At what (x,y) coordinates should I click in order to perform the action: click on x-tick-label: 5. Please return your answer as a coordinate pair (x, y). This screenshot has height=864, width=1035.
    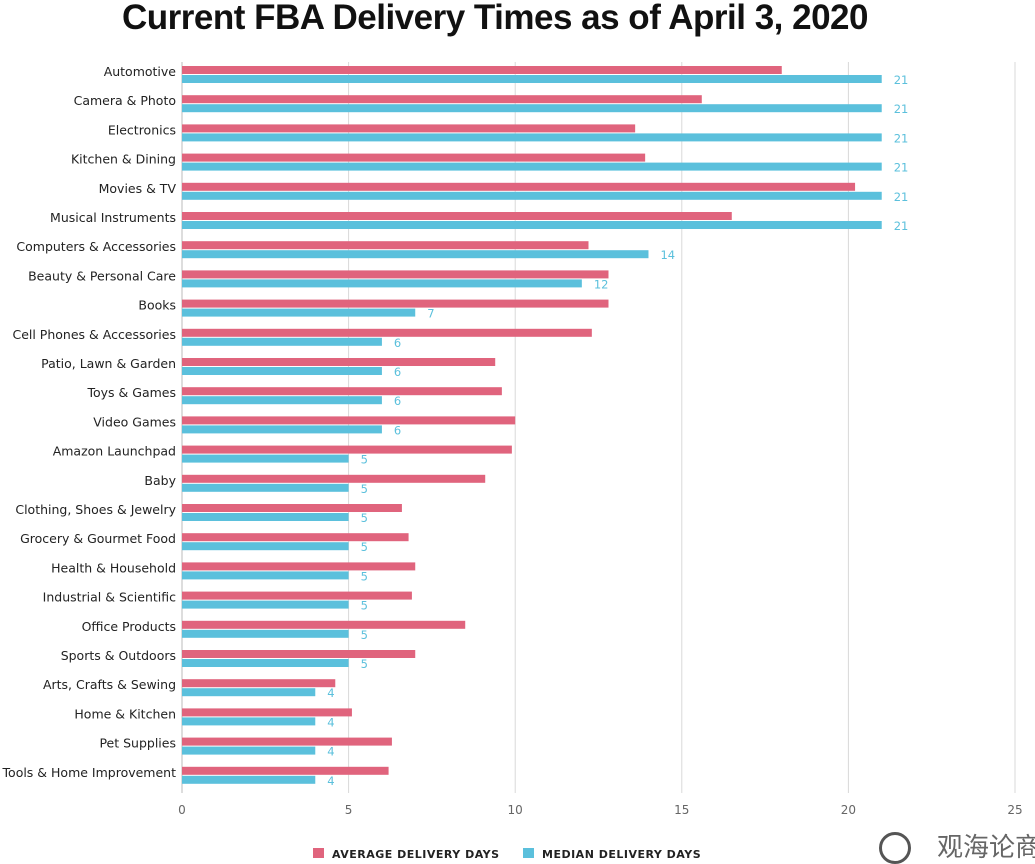
    Looking at the image, I should click on (349, 810).